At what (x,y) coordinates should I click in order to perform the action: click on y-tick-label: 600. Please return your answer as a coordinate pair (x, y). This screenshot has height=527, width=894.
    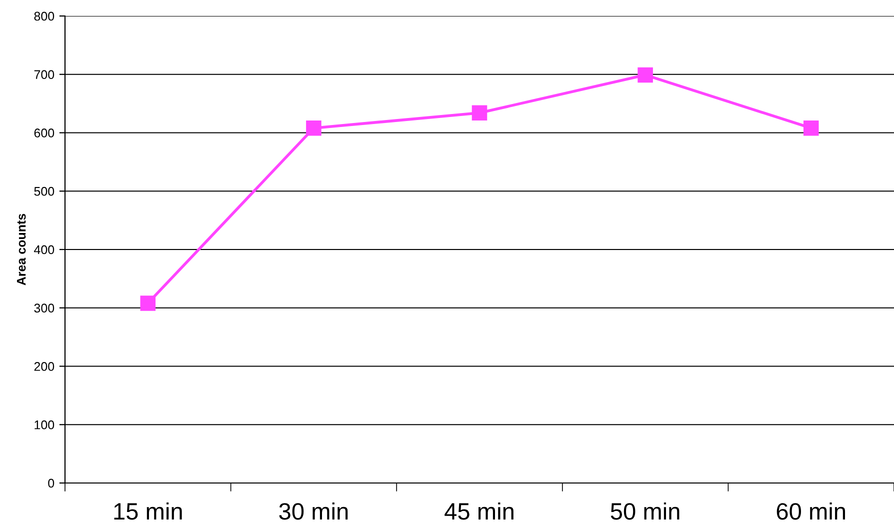
    Looking at the image, I should click on (44, 133).